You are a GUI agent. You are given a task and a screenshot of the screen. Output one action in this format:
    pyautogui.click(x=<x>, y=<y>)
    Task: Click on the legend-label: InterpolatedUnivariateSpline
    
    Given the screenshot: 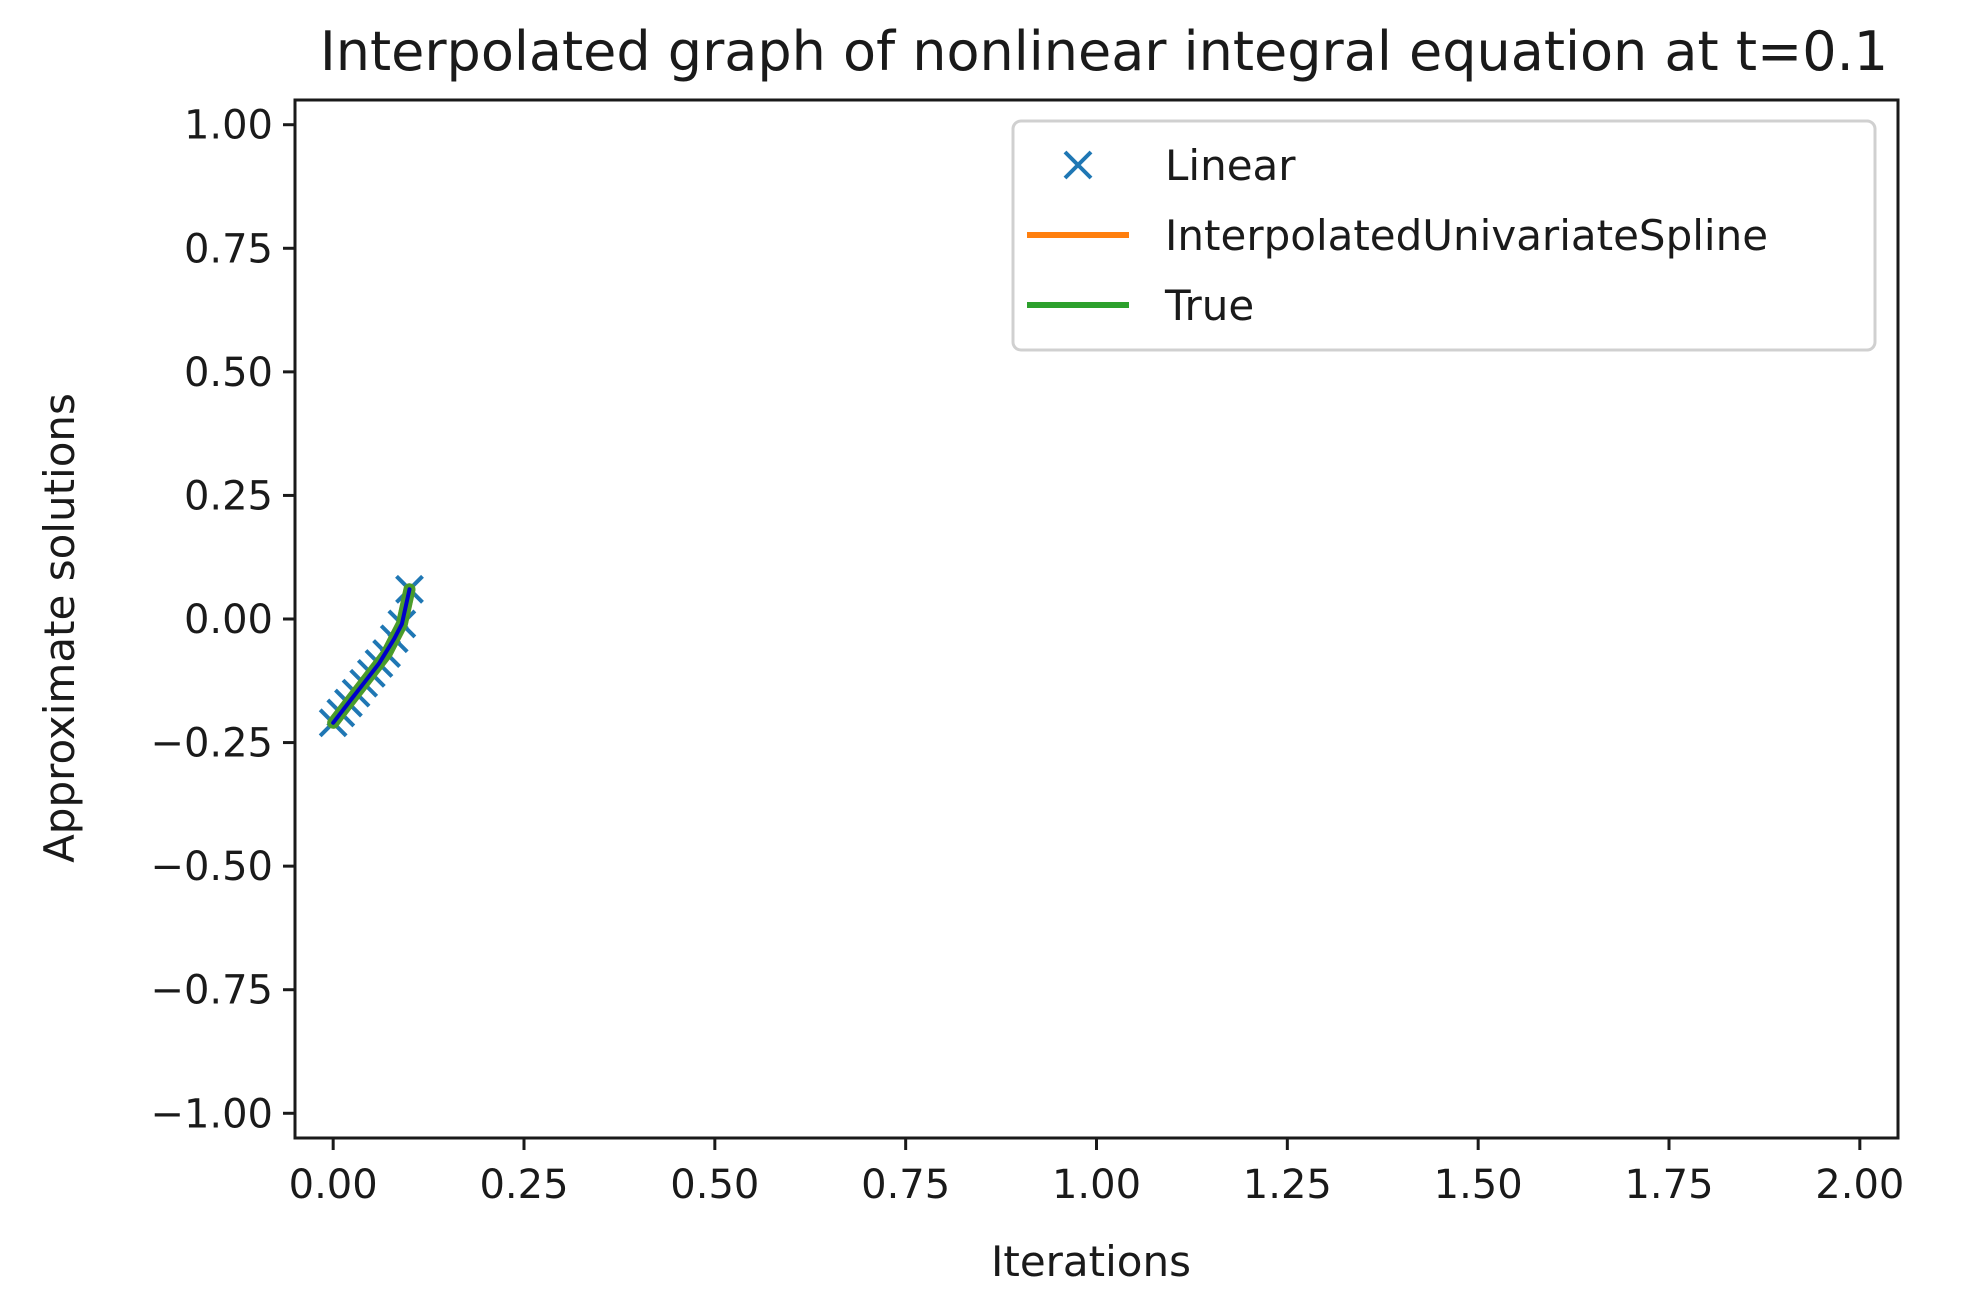 What is the action you would take?
    pyautogui.click(x=1466, y=235)
    